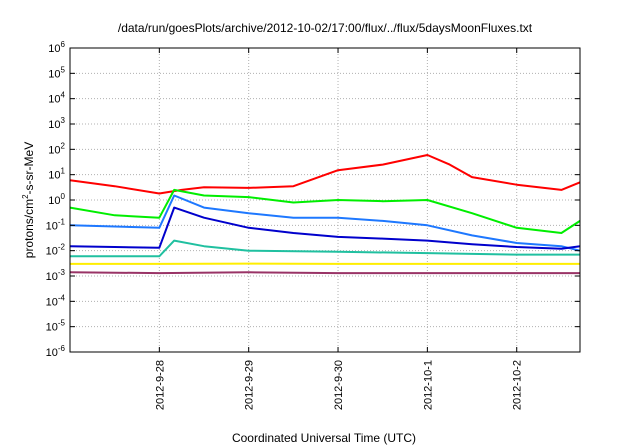 This screenshot has height=448, width=640. Describe the element at coordinates (56, 72) in the screenshot. I see `y-tick-label: 10⁵` at that location.